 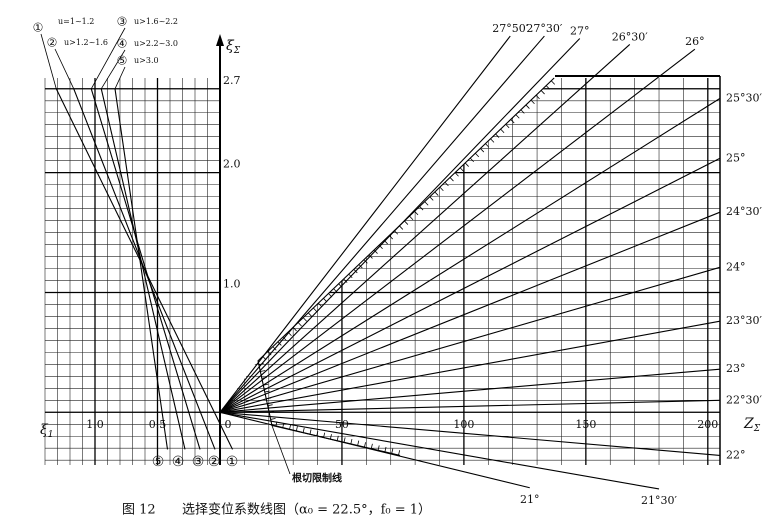 What do you see at coordinates (736, 266) in the screenshot?
I see `series-label: 24°` at bounding box center [736, 266].